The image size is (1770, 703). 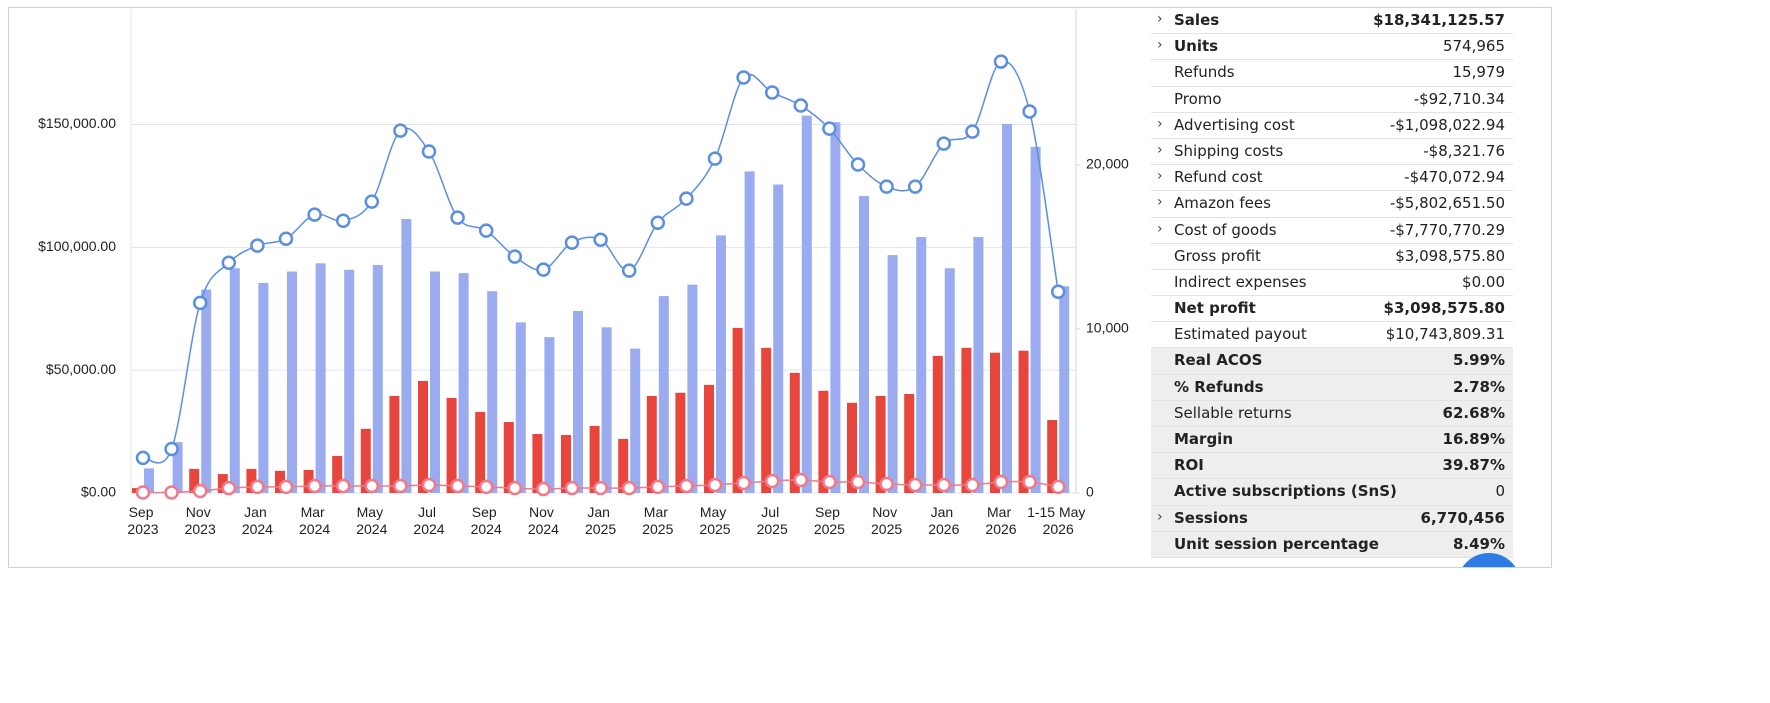 What do you see at coordinates (1478, 386) in the screenshot?
I see `metric-value: 2.78%` at bounding box center [1478, 386].